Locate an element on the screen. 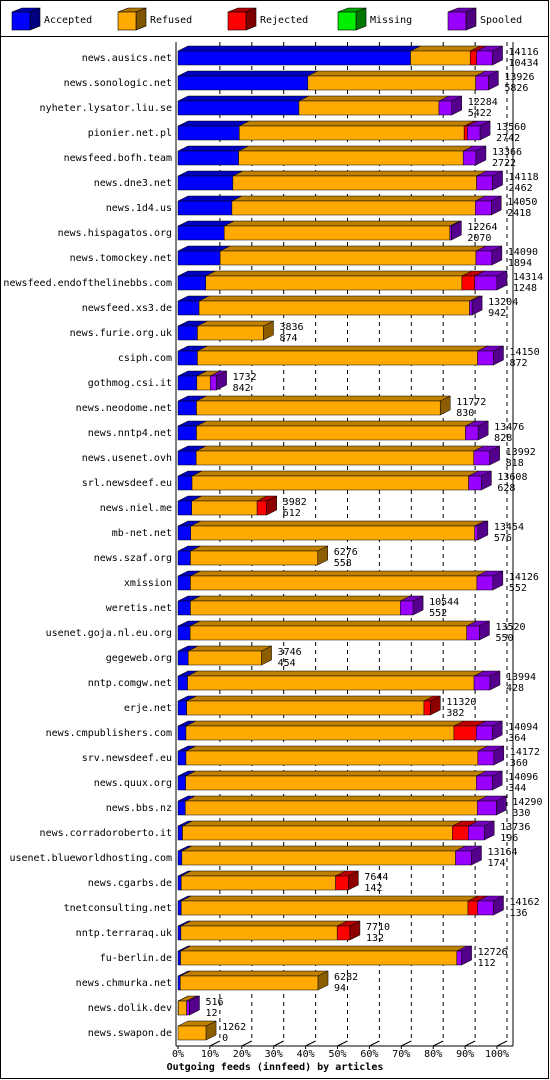 Image resolution: width=550 pixels, height=1080 pixels. y-tick-label: mb-net.net is located at coordinates (142, 533).